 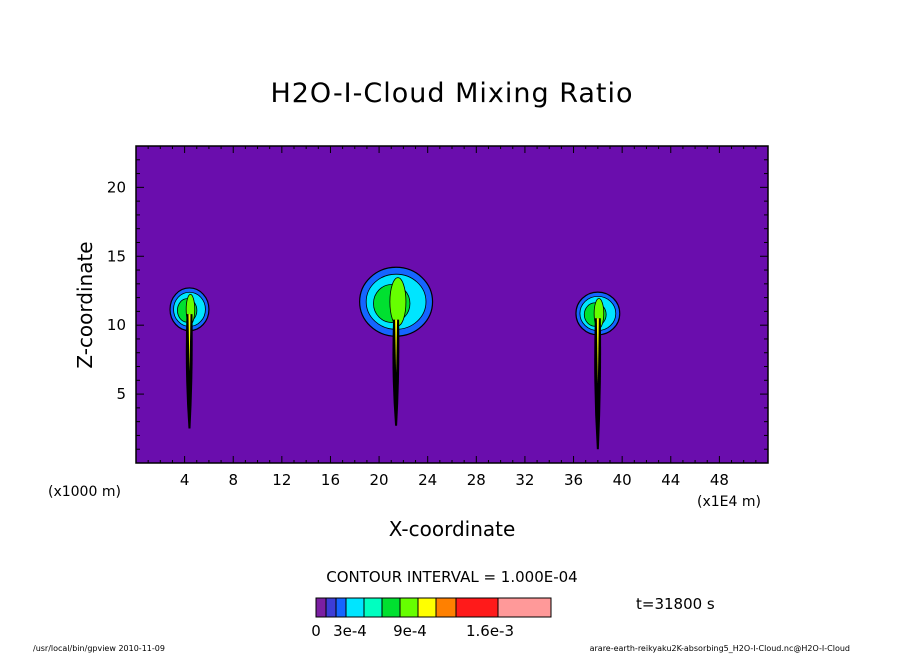 What do you see at coordinates (719, 480) in the screenshot?
I see `x-tick-label: 48` at bounding box center [719, 480].